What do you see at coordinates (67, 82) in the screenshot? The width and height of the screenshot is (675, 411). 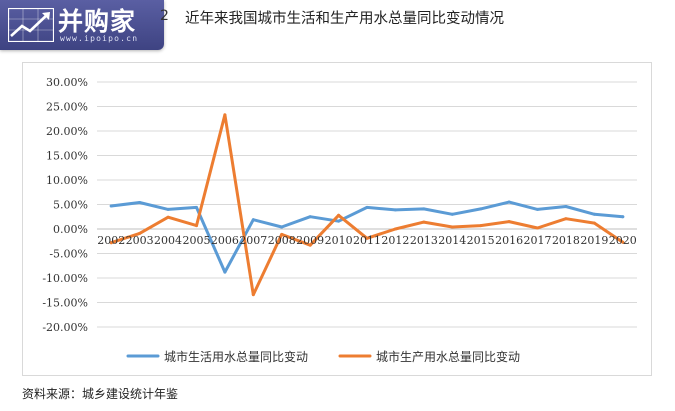 I see `y-tick-label: 30.00%` at bounding box center [67, 82].